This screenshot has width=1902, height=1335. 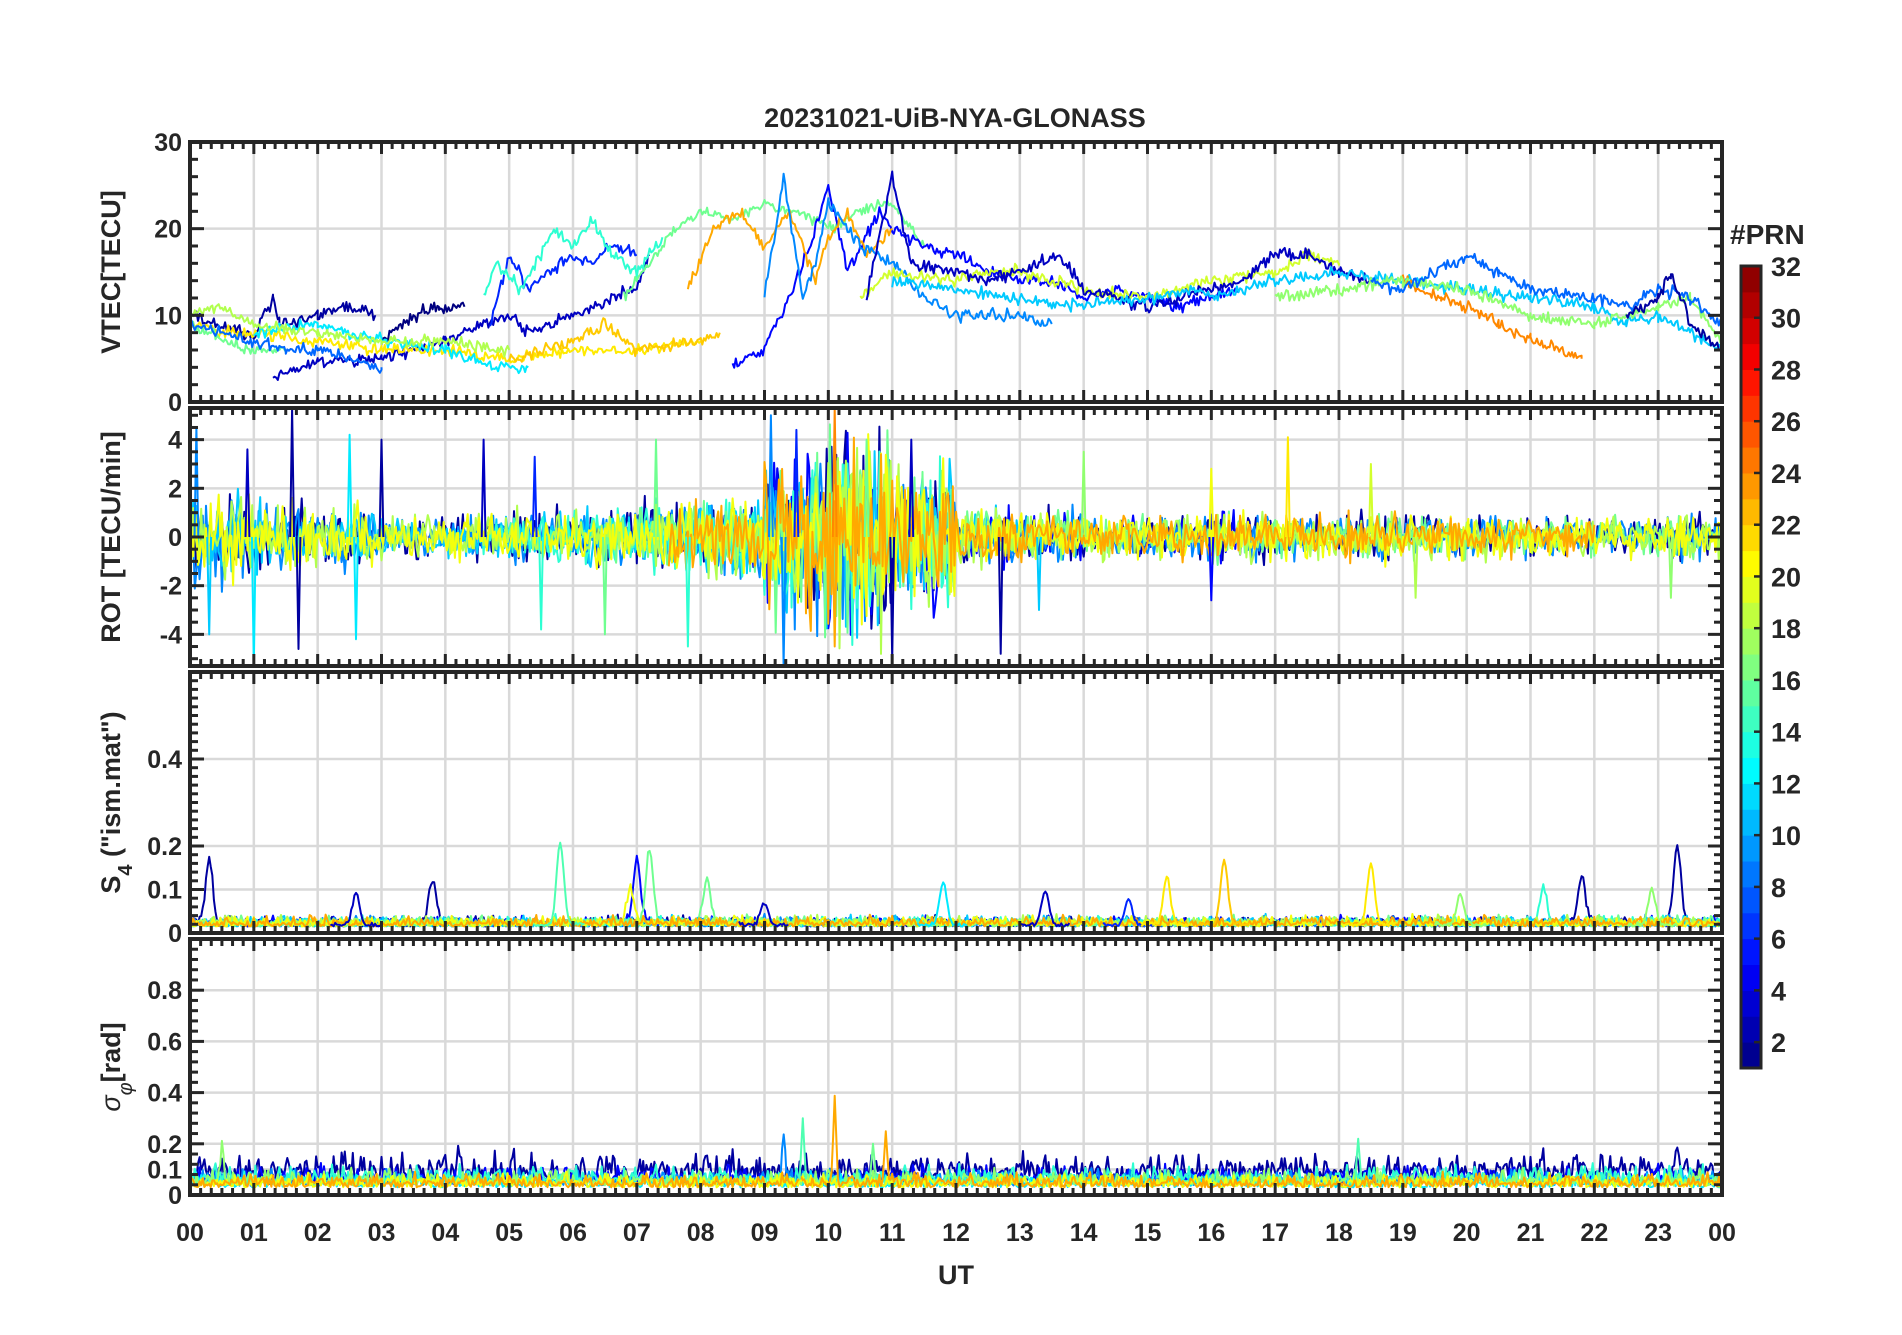 I want to click on x-tick-label: 01, so click(x=254, y=1233).